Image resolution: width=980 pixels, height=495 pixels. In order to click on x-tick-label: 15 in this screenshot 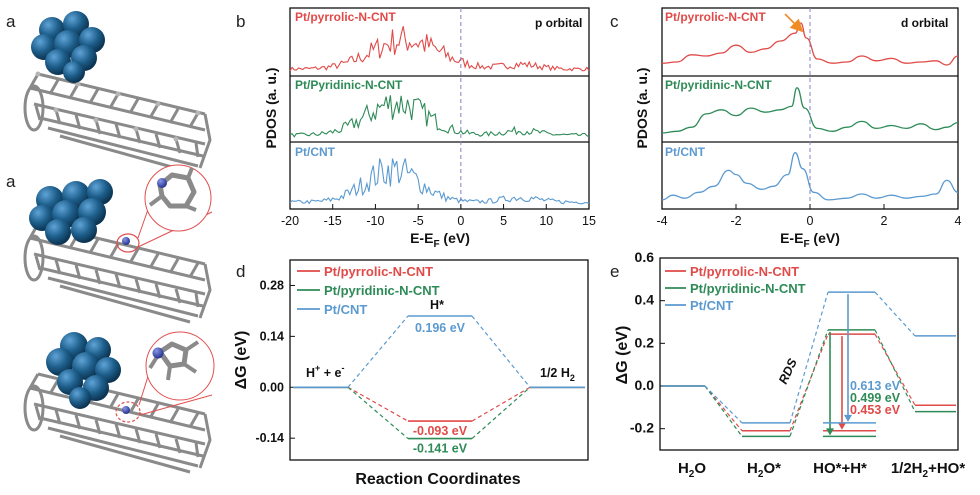, I will do `click(589, 221)`.